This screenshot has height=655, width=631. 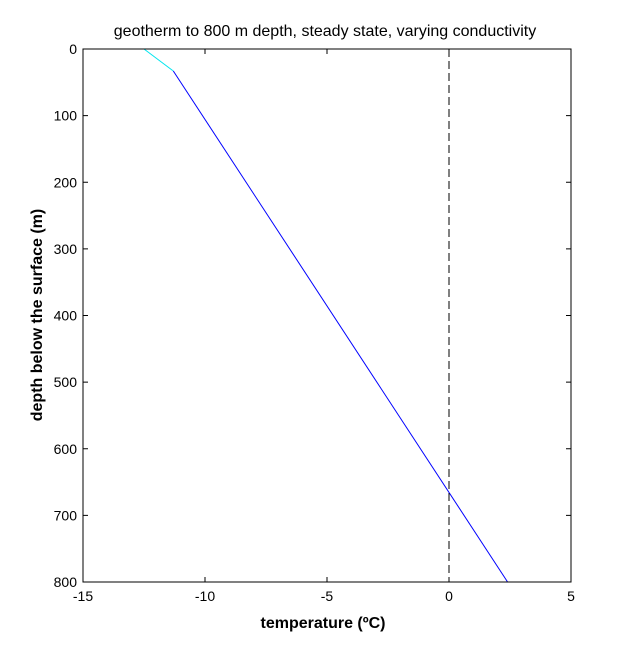 I want to click on x-tick-label: 0, so click(x=449, y=596).